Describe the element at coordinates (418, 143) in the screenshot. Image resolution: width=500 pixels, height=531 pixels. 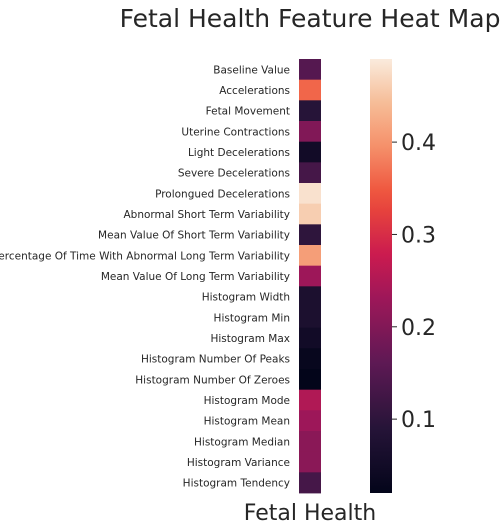
I see `colorbar-tick-label: 0.4` at that location.